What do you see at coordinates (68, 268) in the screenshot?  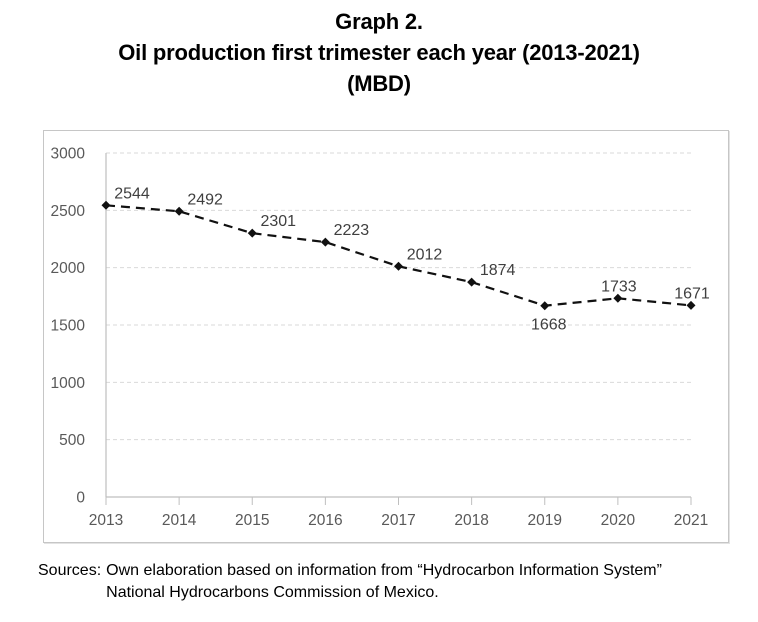 I see `y-axis-label-2000: 2000` at bounding box center [68, 268].